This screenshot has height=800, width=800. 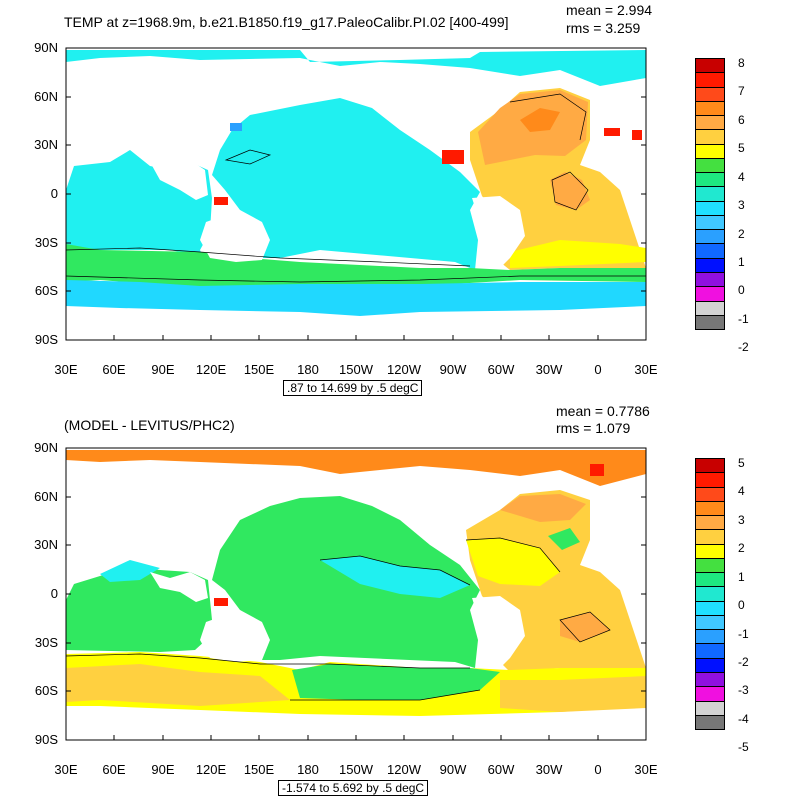 I want to click on southern-blue, so click(x=356, y=298).